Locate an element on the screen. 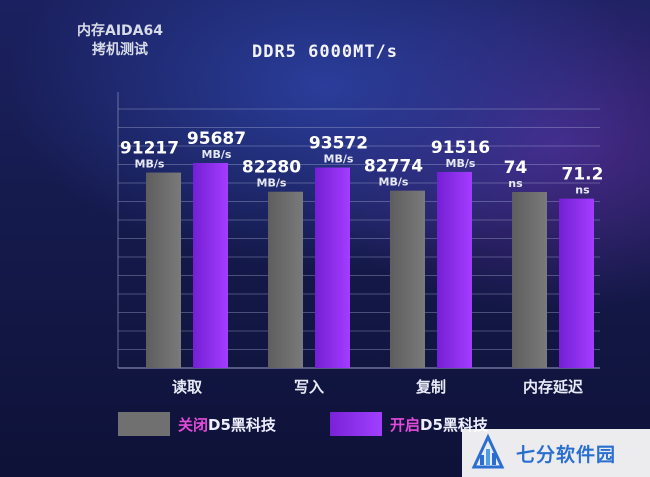 The width and height of the screenshot is (650, 477). data-label: 95687 is located at coordinates (216, 139).